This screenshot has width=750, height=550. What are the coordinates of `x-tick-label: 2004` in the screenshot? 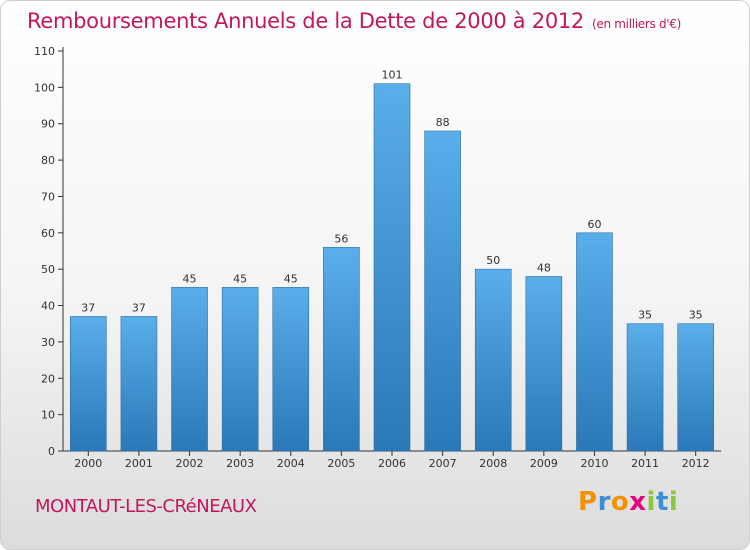 It's located at (291, 463).